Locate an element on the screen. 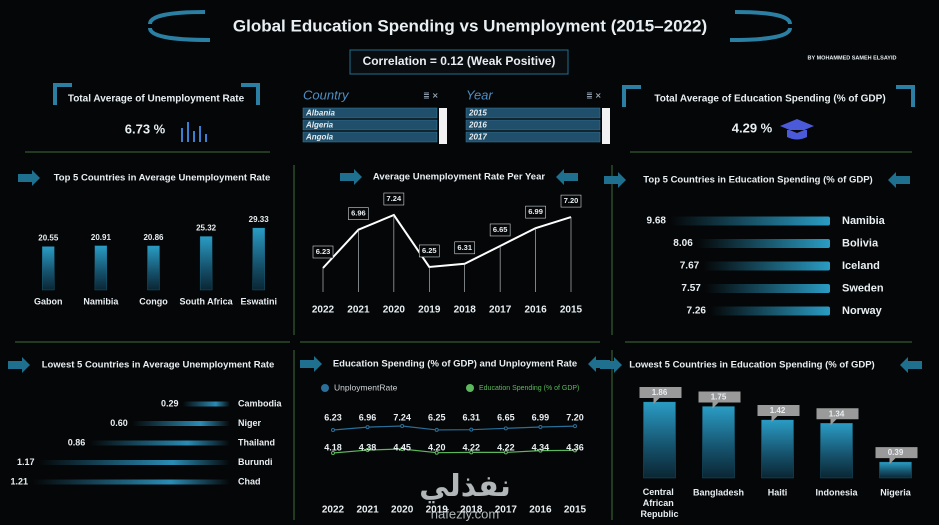 The width and height of the screenshot is (939, 525). education-icon is located at coordinates (797, 129).